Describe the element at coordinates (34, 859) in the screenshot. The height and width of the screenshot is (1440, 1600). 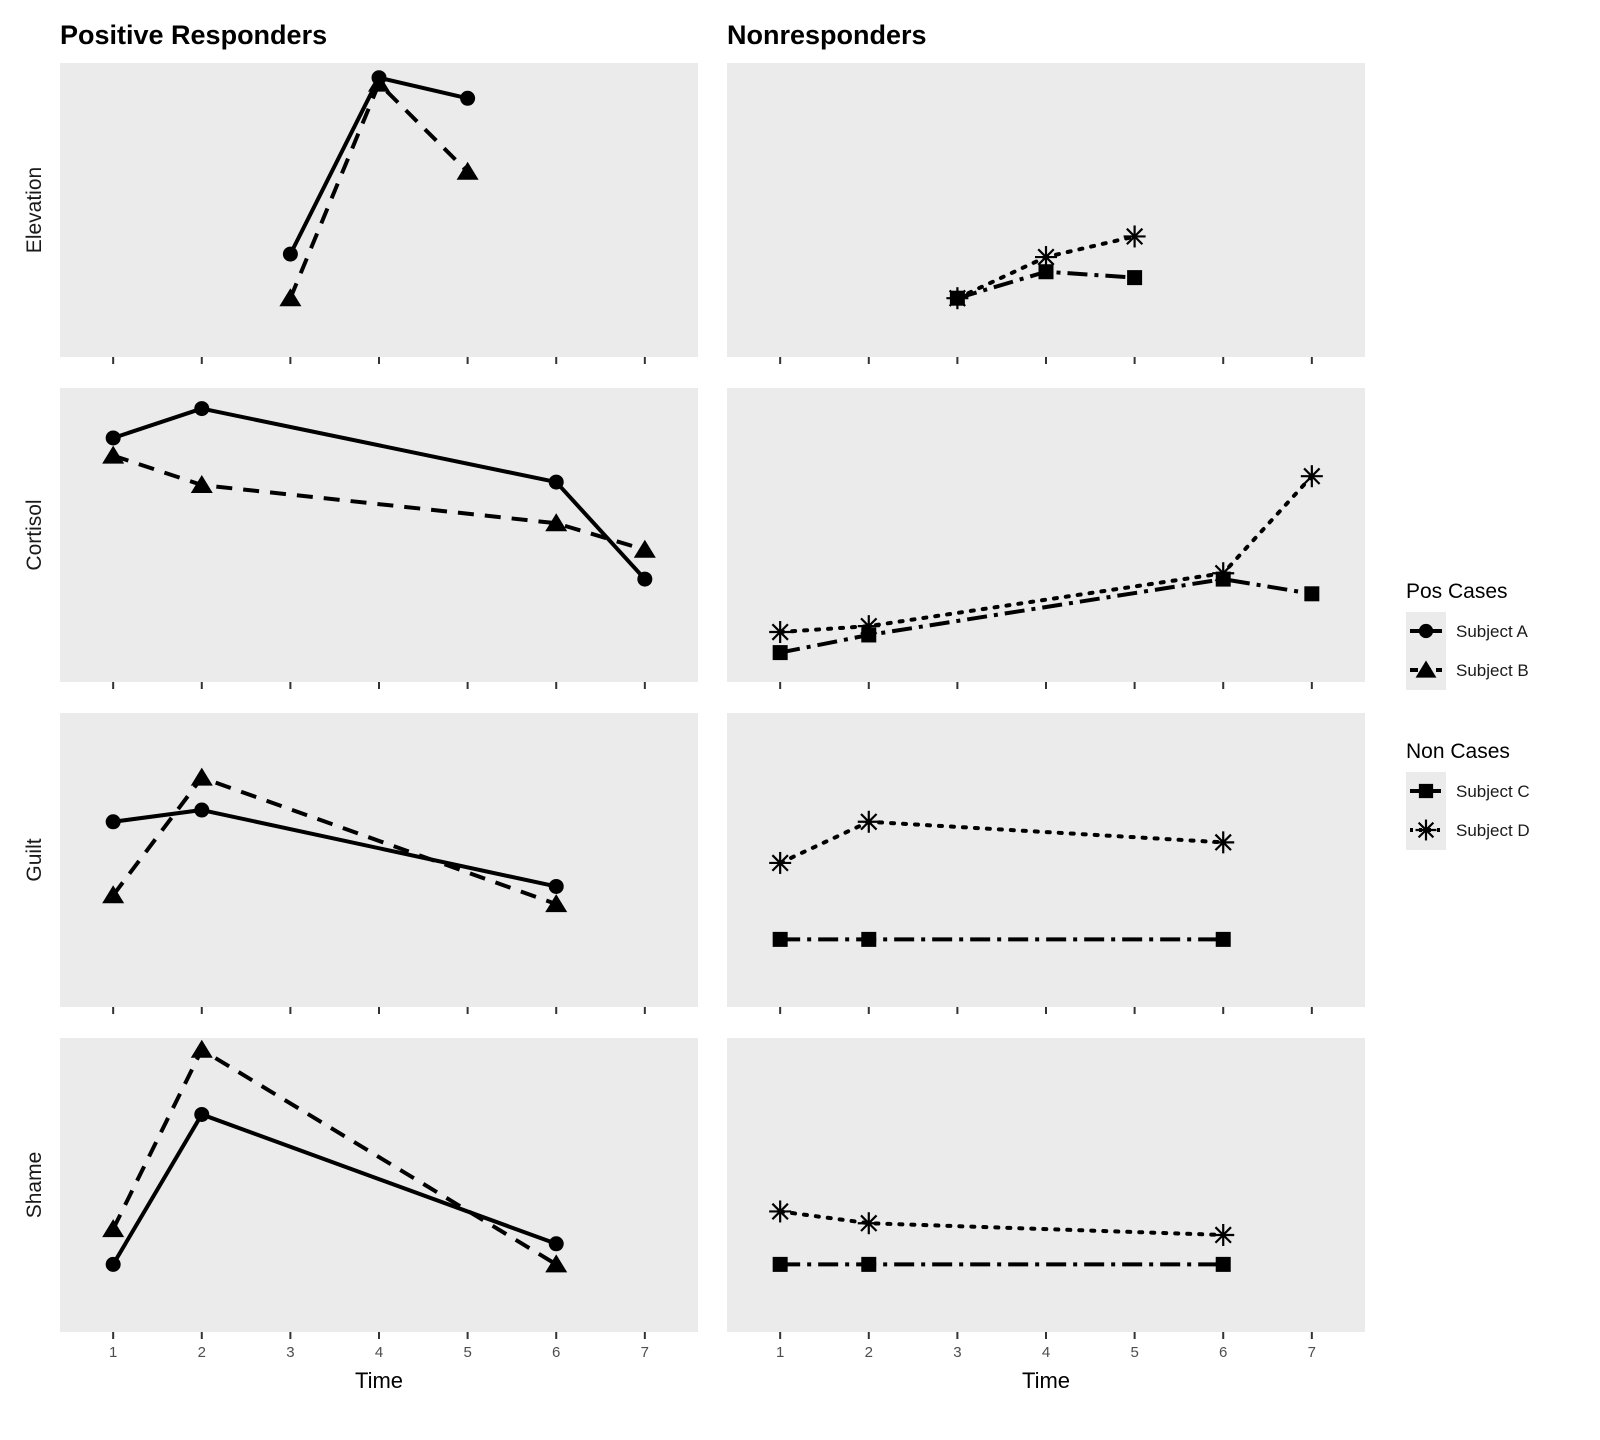
I see `row-label-guilt: Guilt` at that location.